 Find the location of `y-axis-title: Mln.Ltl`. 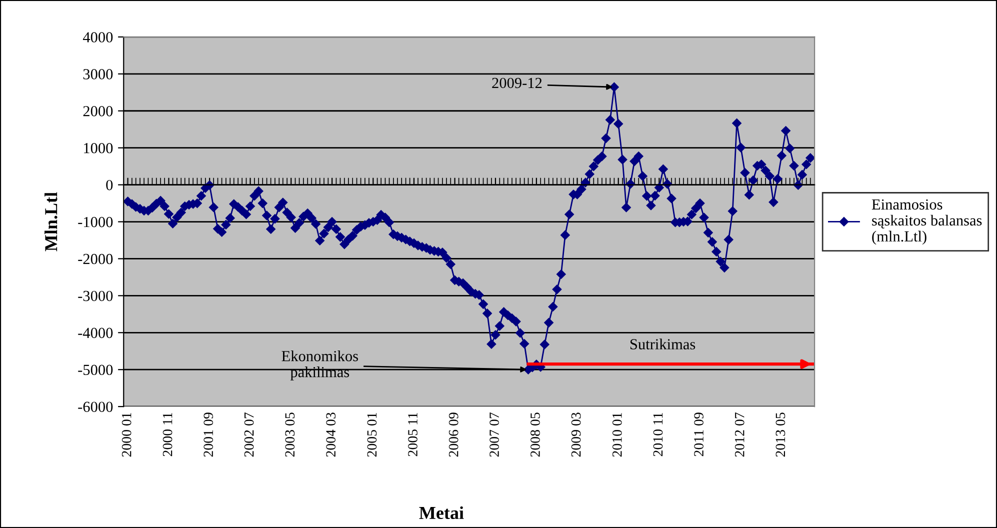

y-axis-title: Mln.Ltl is located at coordinates (51, 222).